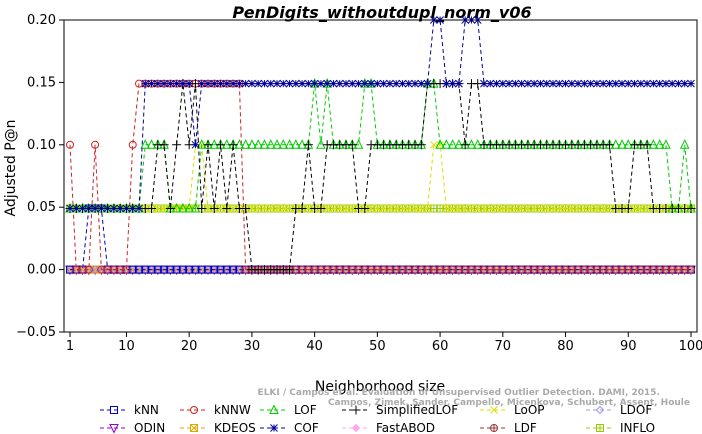 The image size is (702, 434). Describe the element at coordinates (306, 427) in the screenshot. I see `legend-label-cof: COF` at that location.